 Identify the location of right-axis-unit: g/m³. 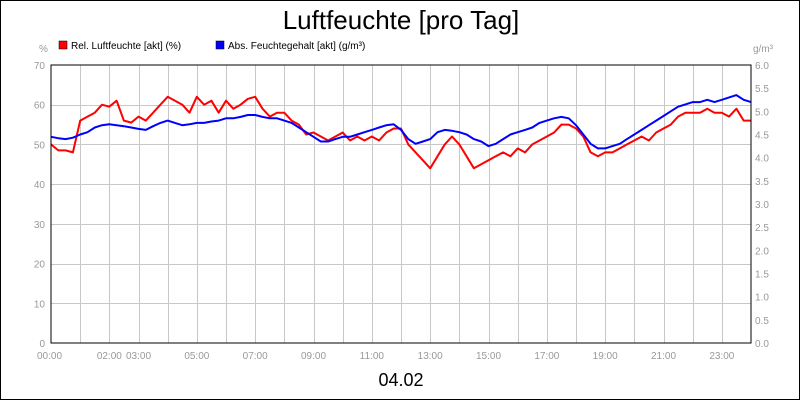
(763, 49).